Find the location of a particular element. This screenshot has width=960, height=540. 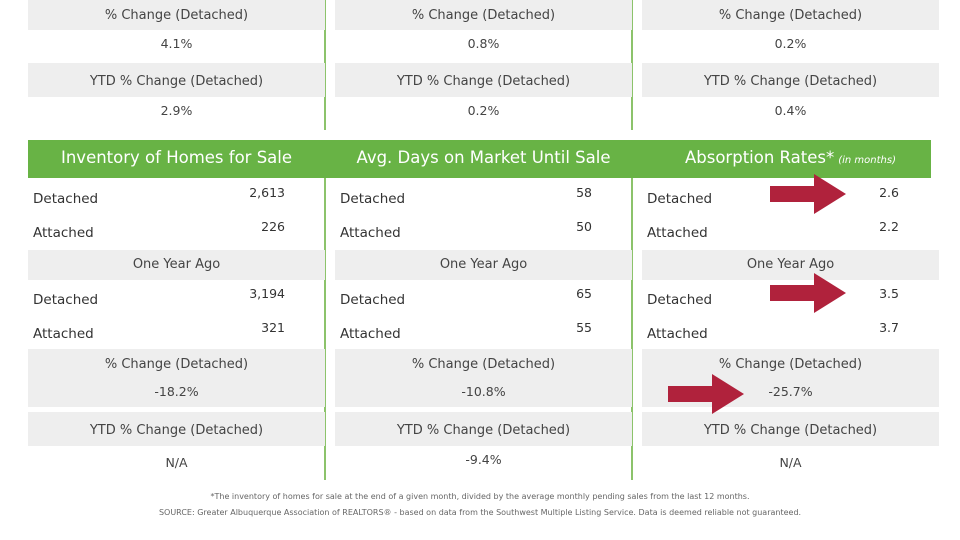

pct-change-panel: % Change (Detached) -10.8% is located at coordinates (483, 378).